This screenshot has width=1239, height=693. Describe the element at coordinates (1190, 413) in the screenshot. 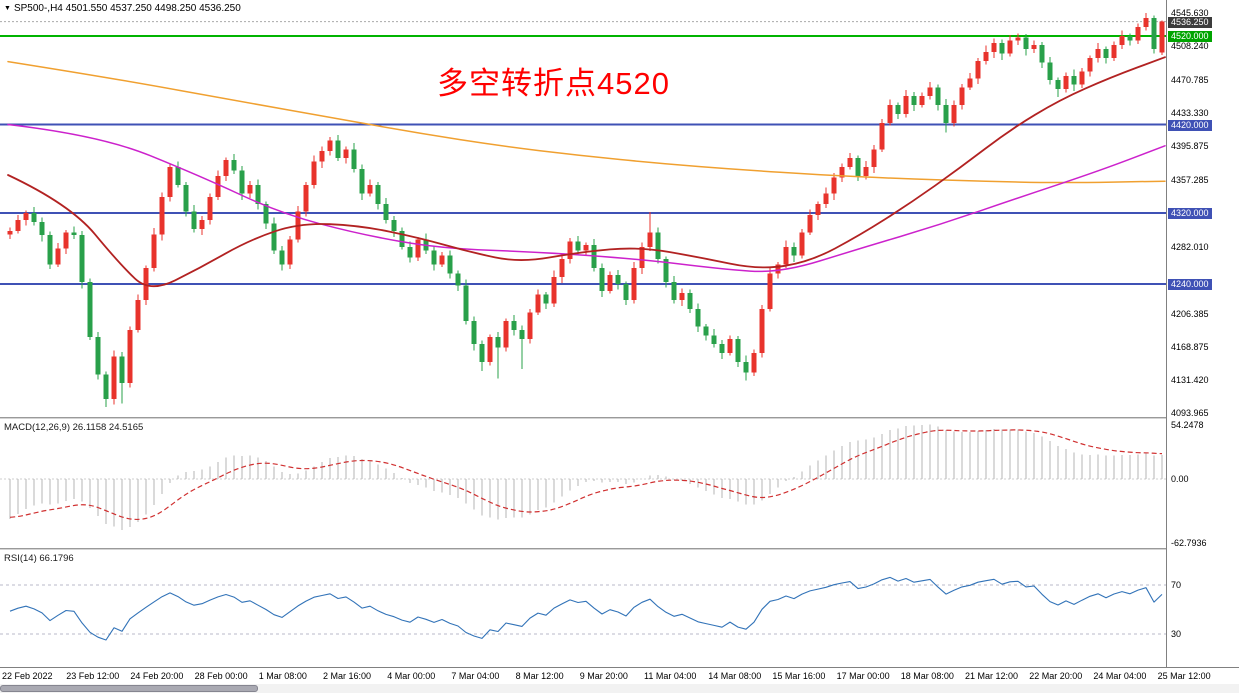

I see `price-label: 4093.965` at that location.